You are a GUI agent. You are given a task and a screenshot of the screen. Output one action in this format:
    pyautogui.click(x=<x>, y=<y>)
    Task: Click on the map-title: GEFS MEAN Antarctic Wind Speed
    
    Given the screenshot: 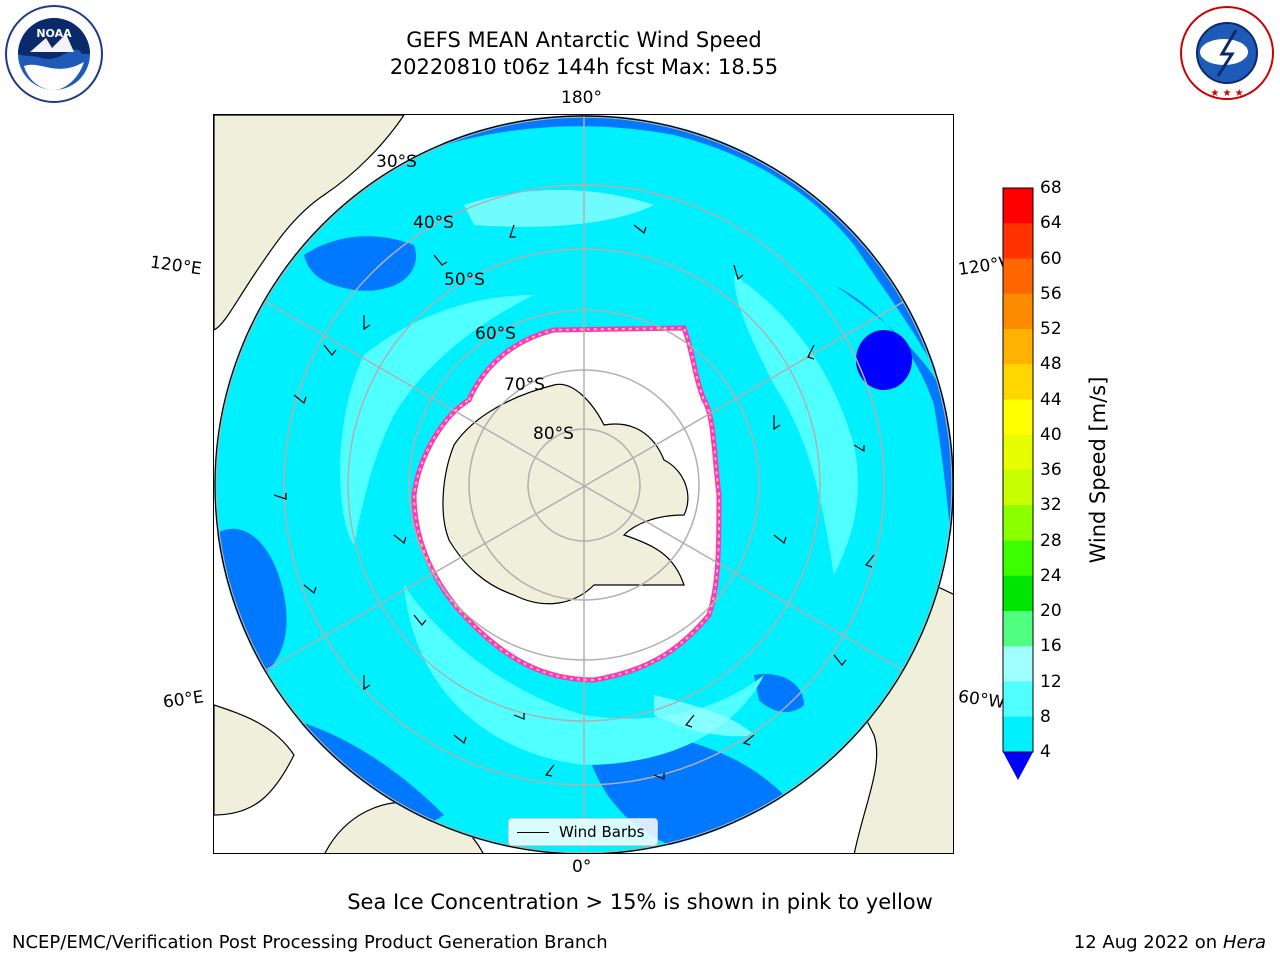 What is the action you would take?
    pyautogui.click(x=584, y=40)
    